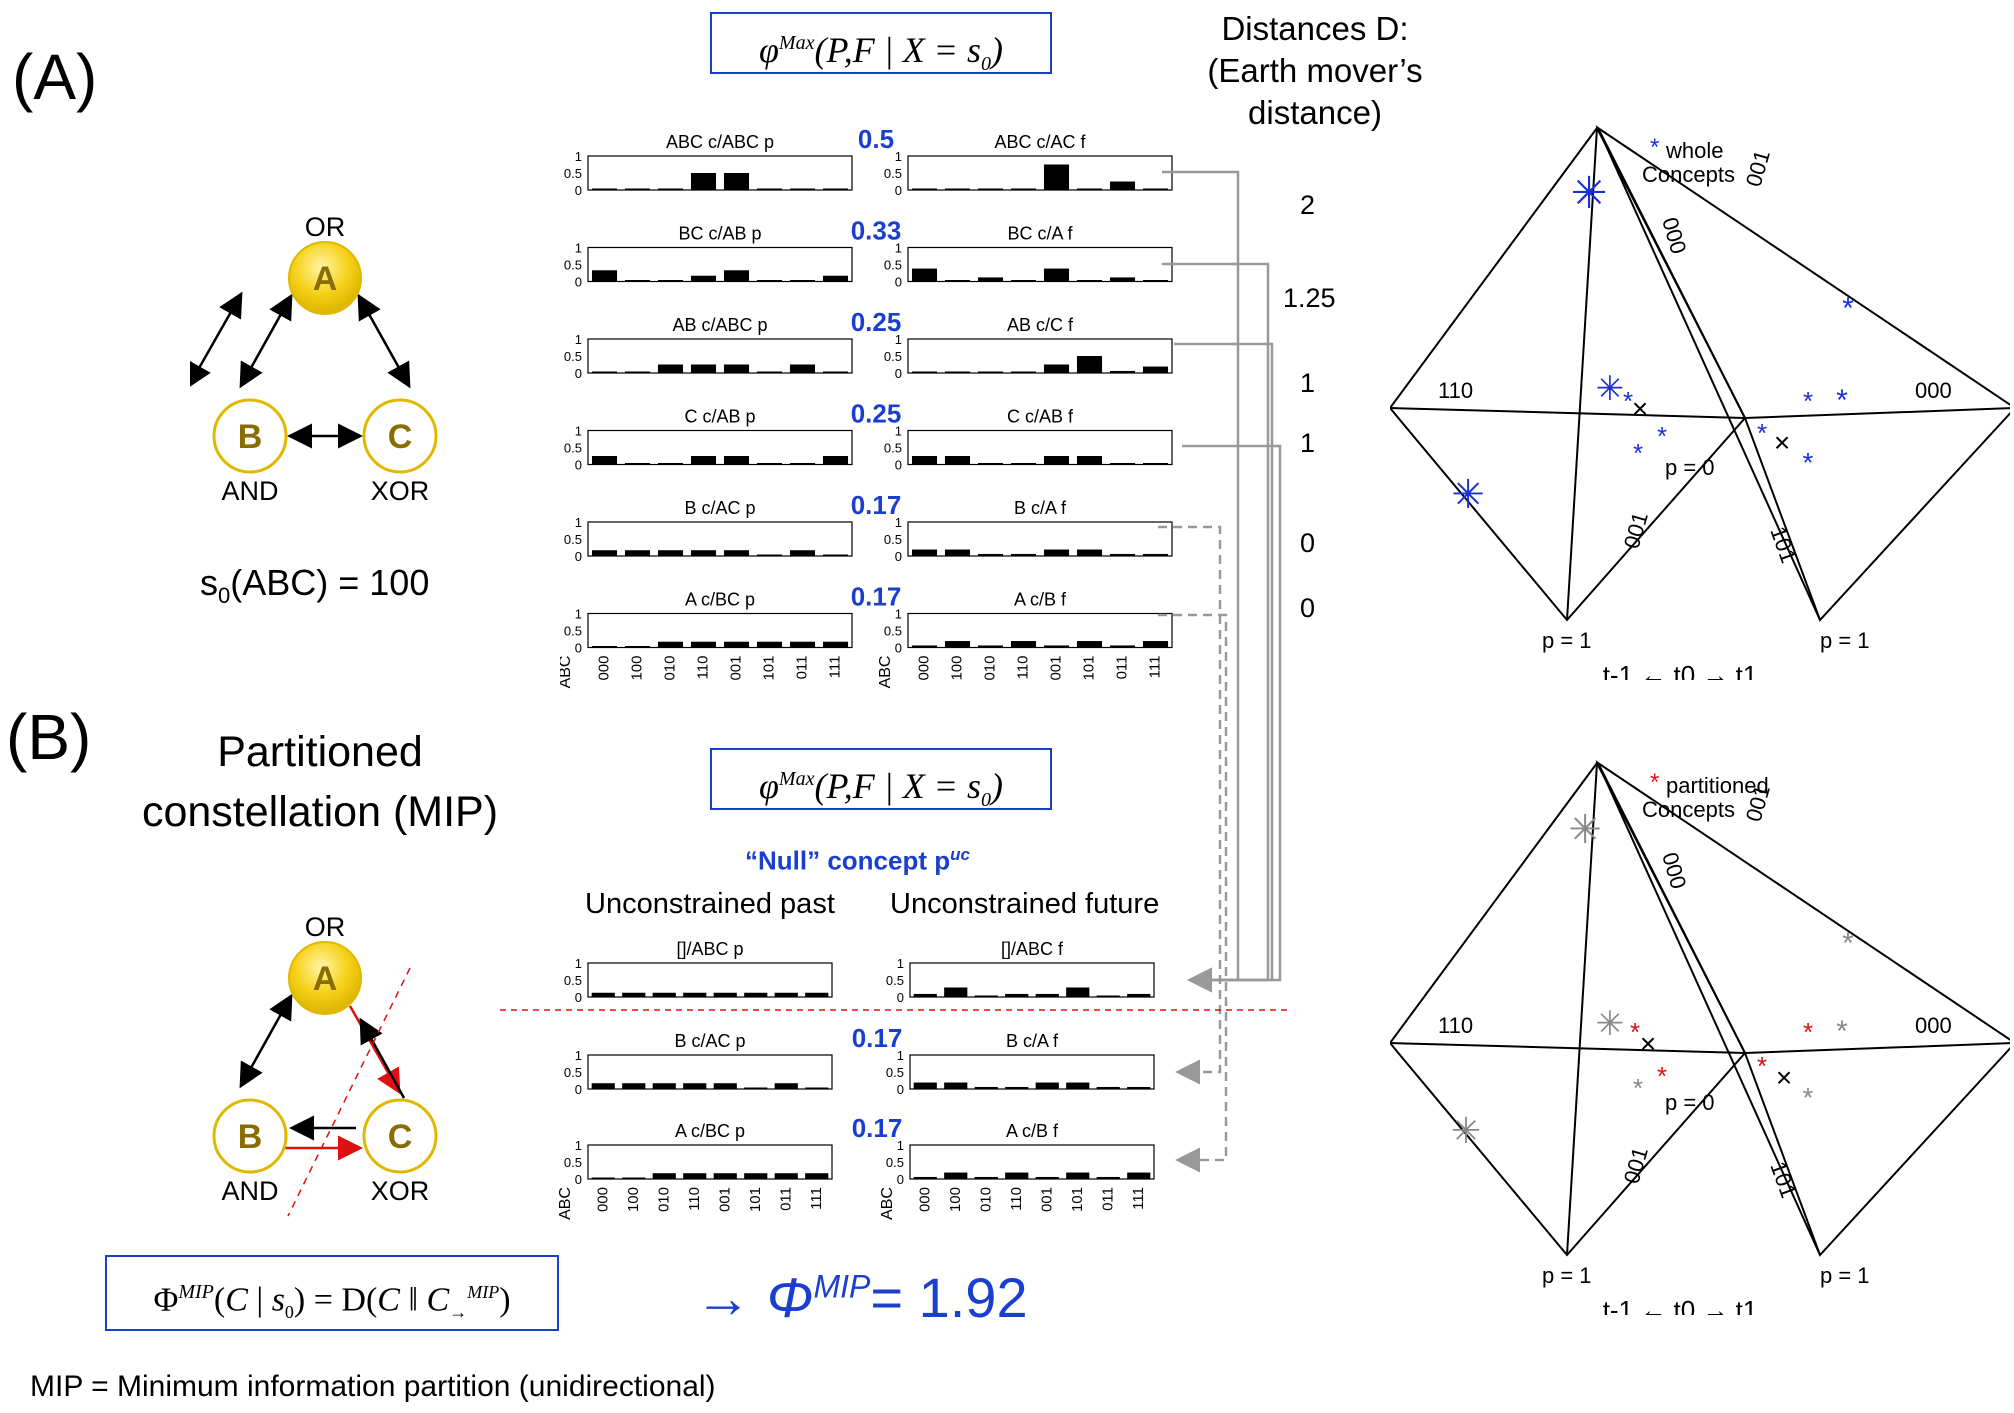 The width and height of the screenshot is (2014, 1413). Describe the element at coordinates (250, 437) in the screenshot. I see `node-b-letter: B` at that location.